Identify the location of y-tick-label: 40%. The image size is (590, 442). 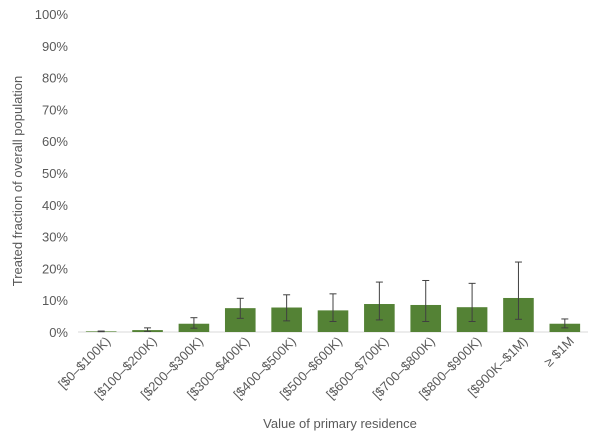
(55, 205).